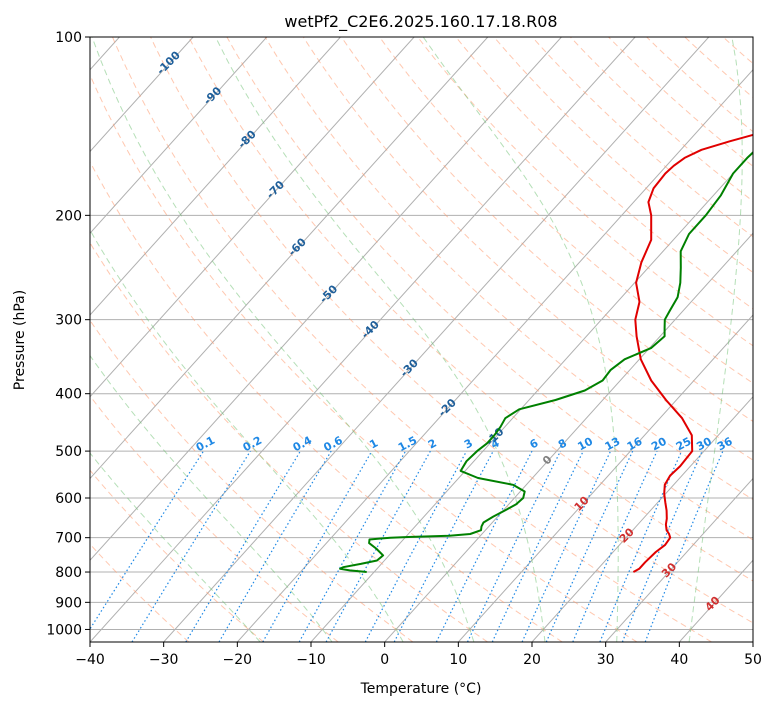  Describe the element at coordinates (532, 660) in the screenshot. I see `x-tick-label: 20` at that location.